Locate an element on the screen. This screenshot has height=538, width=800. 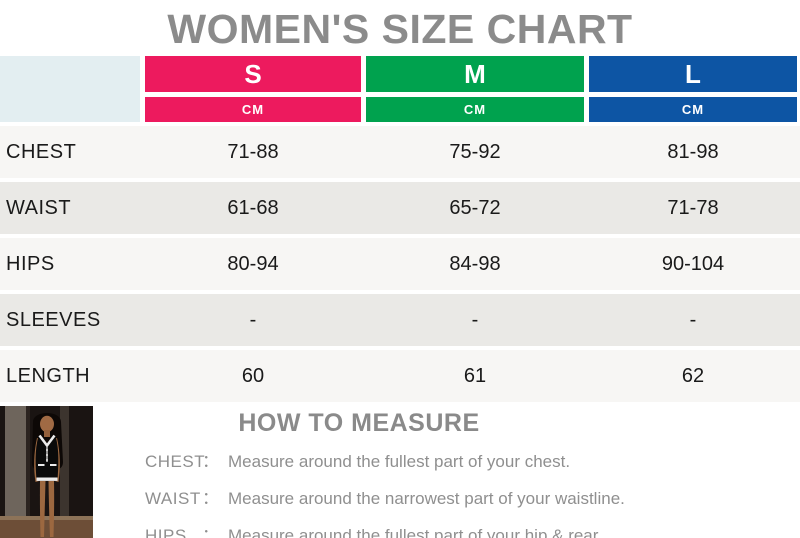
unit-cell-l: CM is located at coordinates (693, 109).